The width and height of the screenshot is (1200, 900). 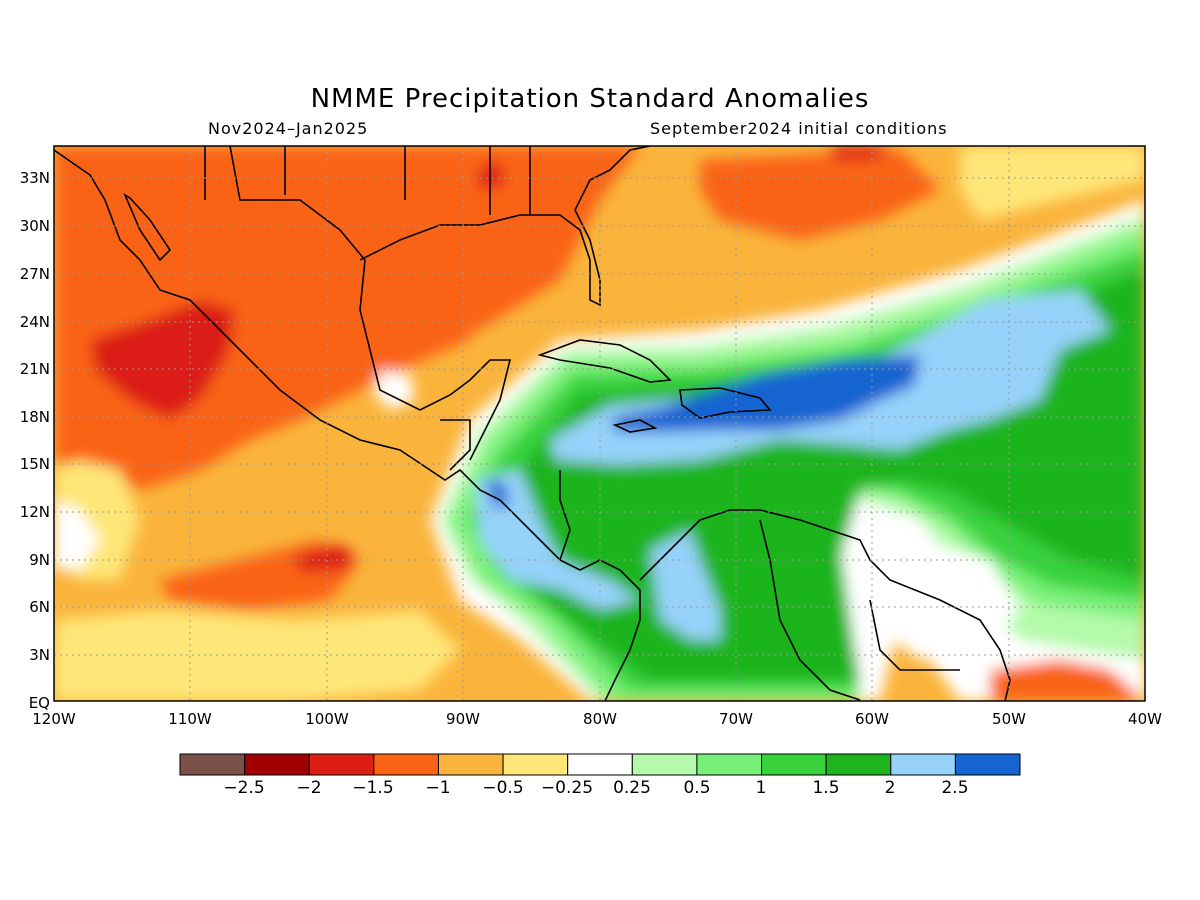 I want to click on lat-tick-label: 30N, so click(x=35, y=226).